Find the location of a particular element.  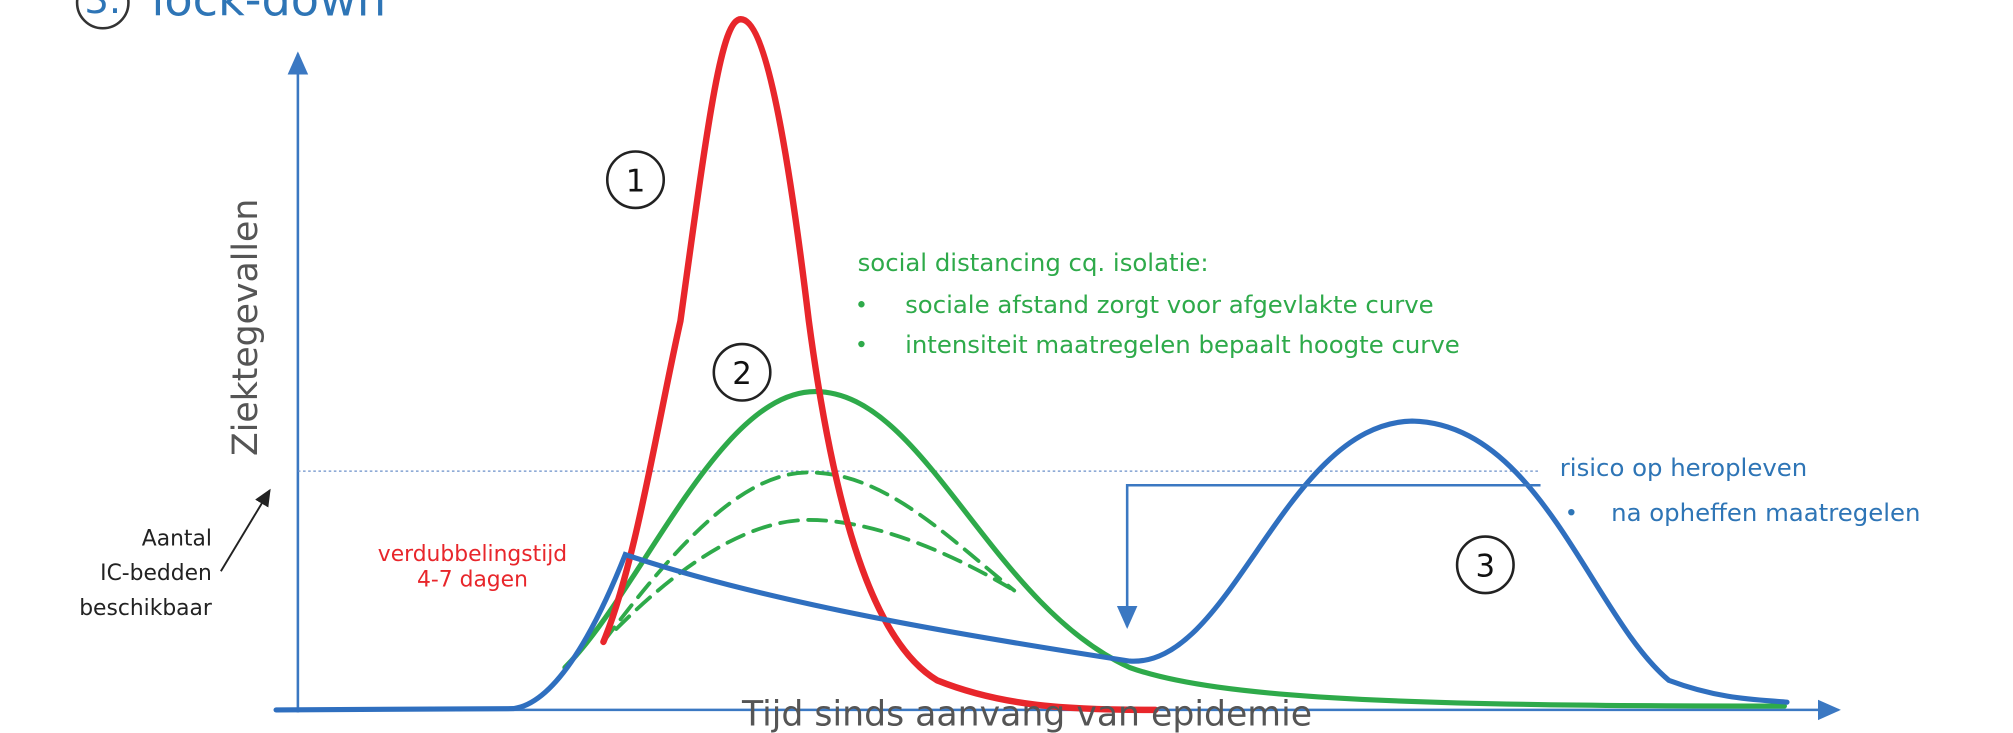

resurgence-bullet: na opheffen maatregelen is located at coordinates (1765, 512).